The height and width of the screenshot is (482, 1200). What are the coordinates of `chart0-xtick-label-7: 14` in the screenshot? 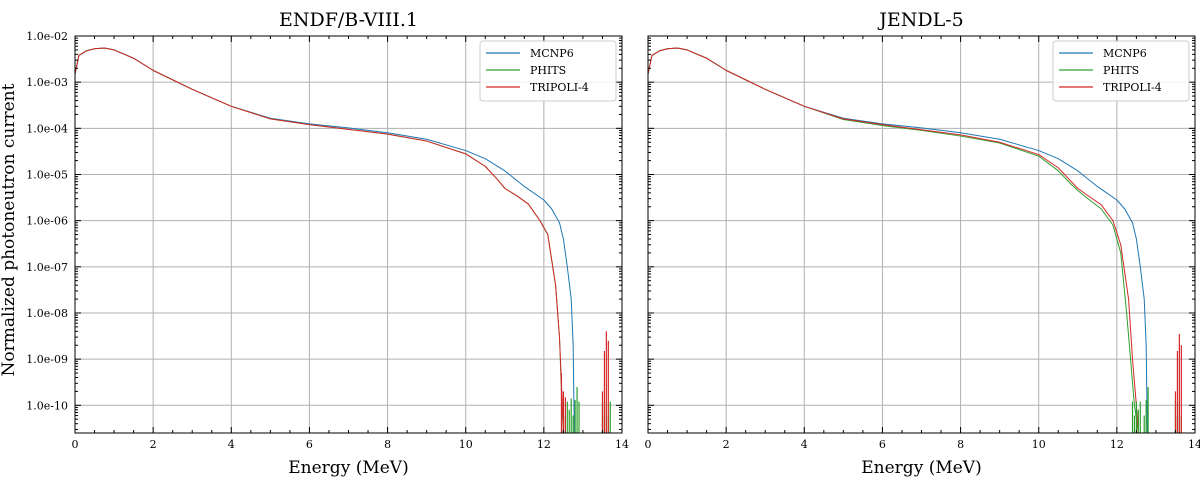 It's located at (622, 444).